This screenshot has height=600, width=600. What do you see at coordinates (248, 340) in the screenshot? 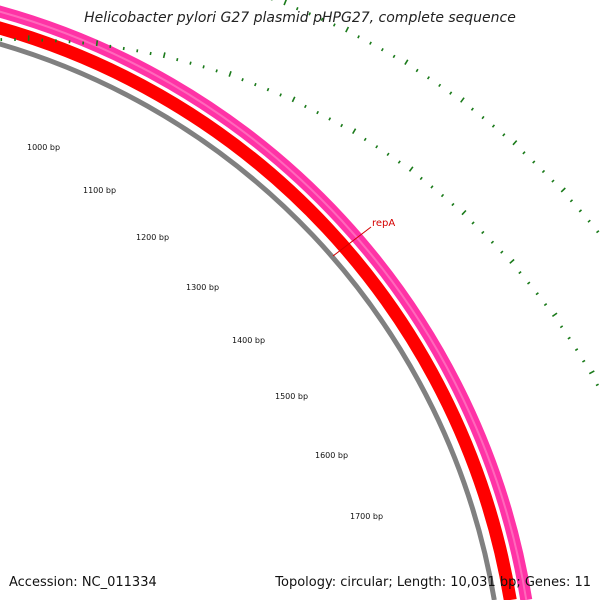
I see `tick-label-1400: 1400 bp` at bounding box center [248, 340].